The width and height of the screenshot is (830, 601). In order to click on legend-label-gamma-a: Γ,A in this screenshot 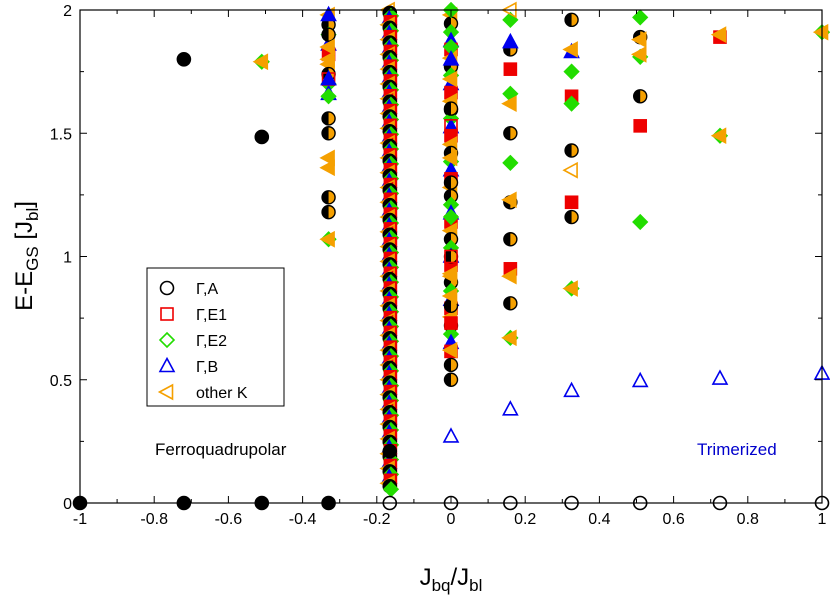, I will do `click(207, 289)`.